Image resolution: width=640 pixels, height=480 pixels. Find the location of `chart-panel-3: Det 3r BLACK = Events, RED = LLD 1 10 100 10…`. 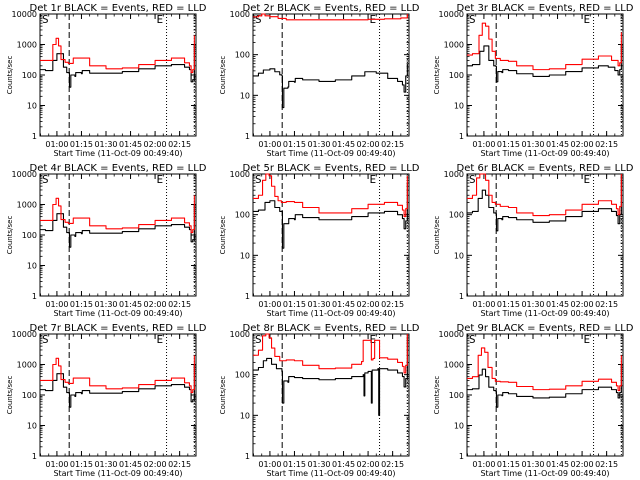

chart-panel-3: Det 3r BLACK = Events, RED = LLD 1 10 100 10… is located at coordinates (533, 80).